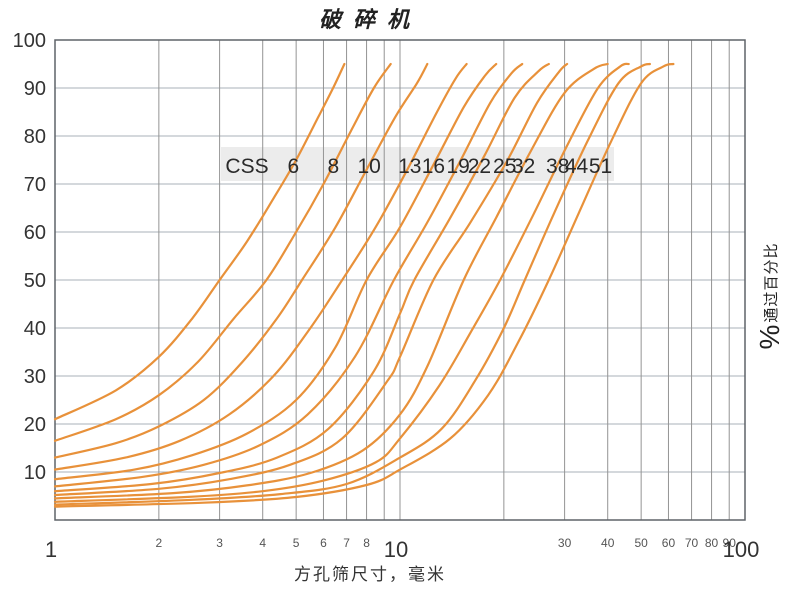 Image resolution: width=800 pixels, height=600 pixels. What do you see at coordinates (35, 329) in the screenshot?
I see `y-tick-label-40: 40` at bounding box center [35, 329].